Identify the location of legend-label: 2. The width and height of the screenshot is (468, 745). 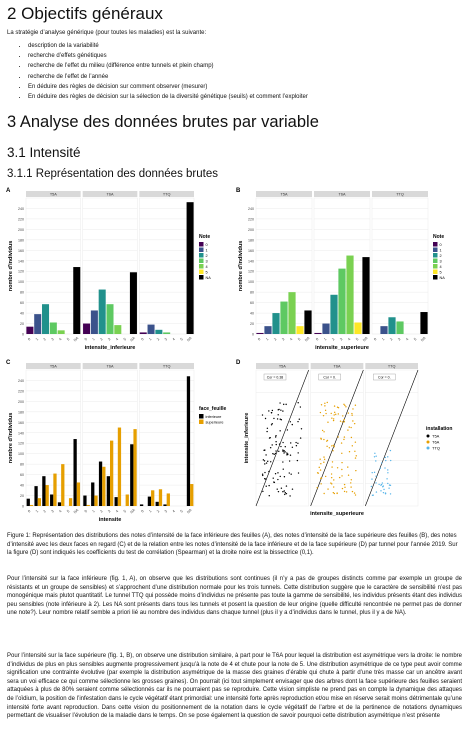
(207, 256).